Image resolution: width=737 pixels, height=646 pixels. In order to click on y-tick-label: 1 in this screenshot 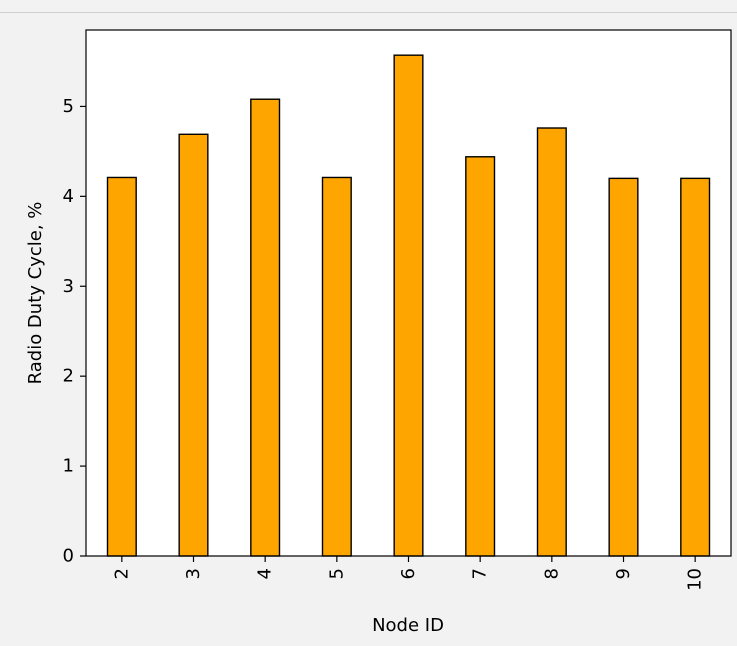, I will do `click(68, 466)`.